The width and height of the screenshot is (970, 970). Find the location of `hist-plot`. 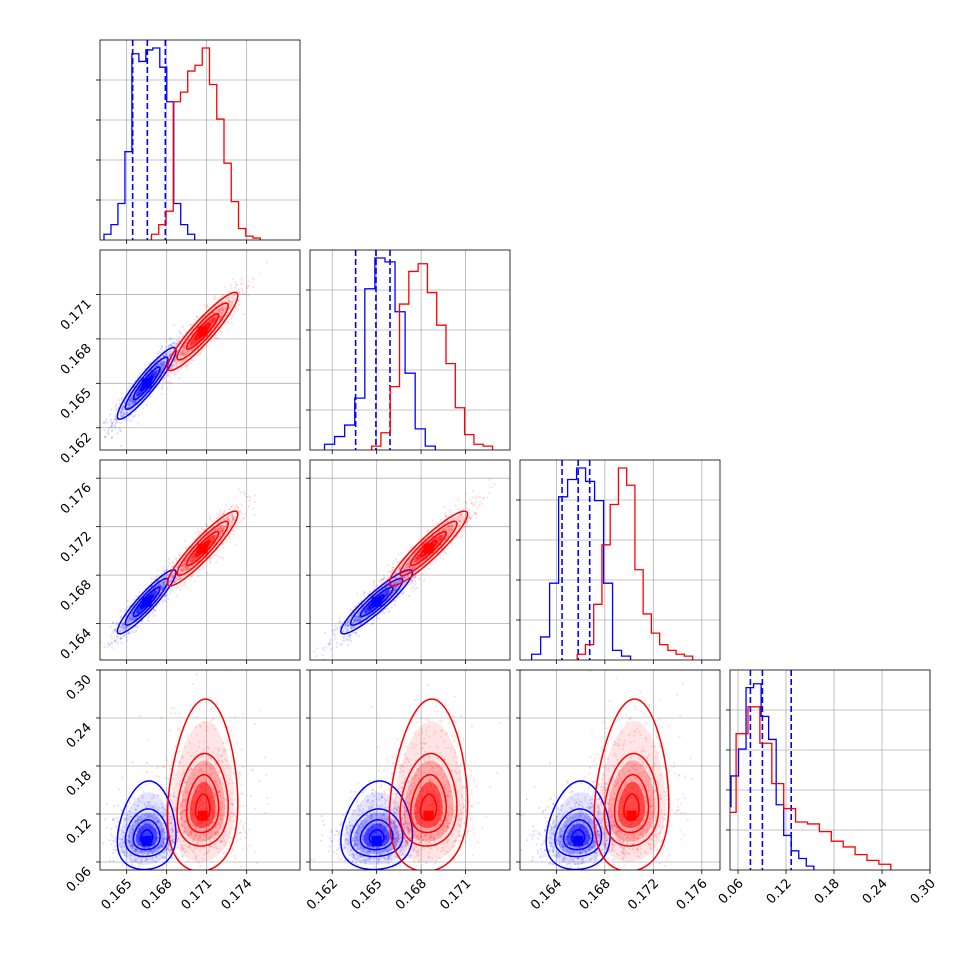

hist-plot is located at coordinates (612, 560).